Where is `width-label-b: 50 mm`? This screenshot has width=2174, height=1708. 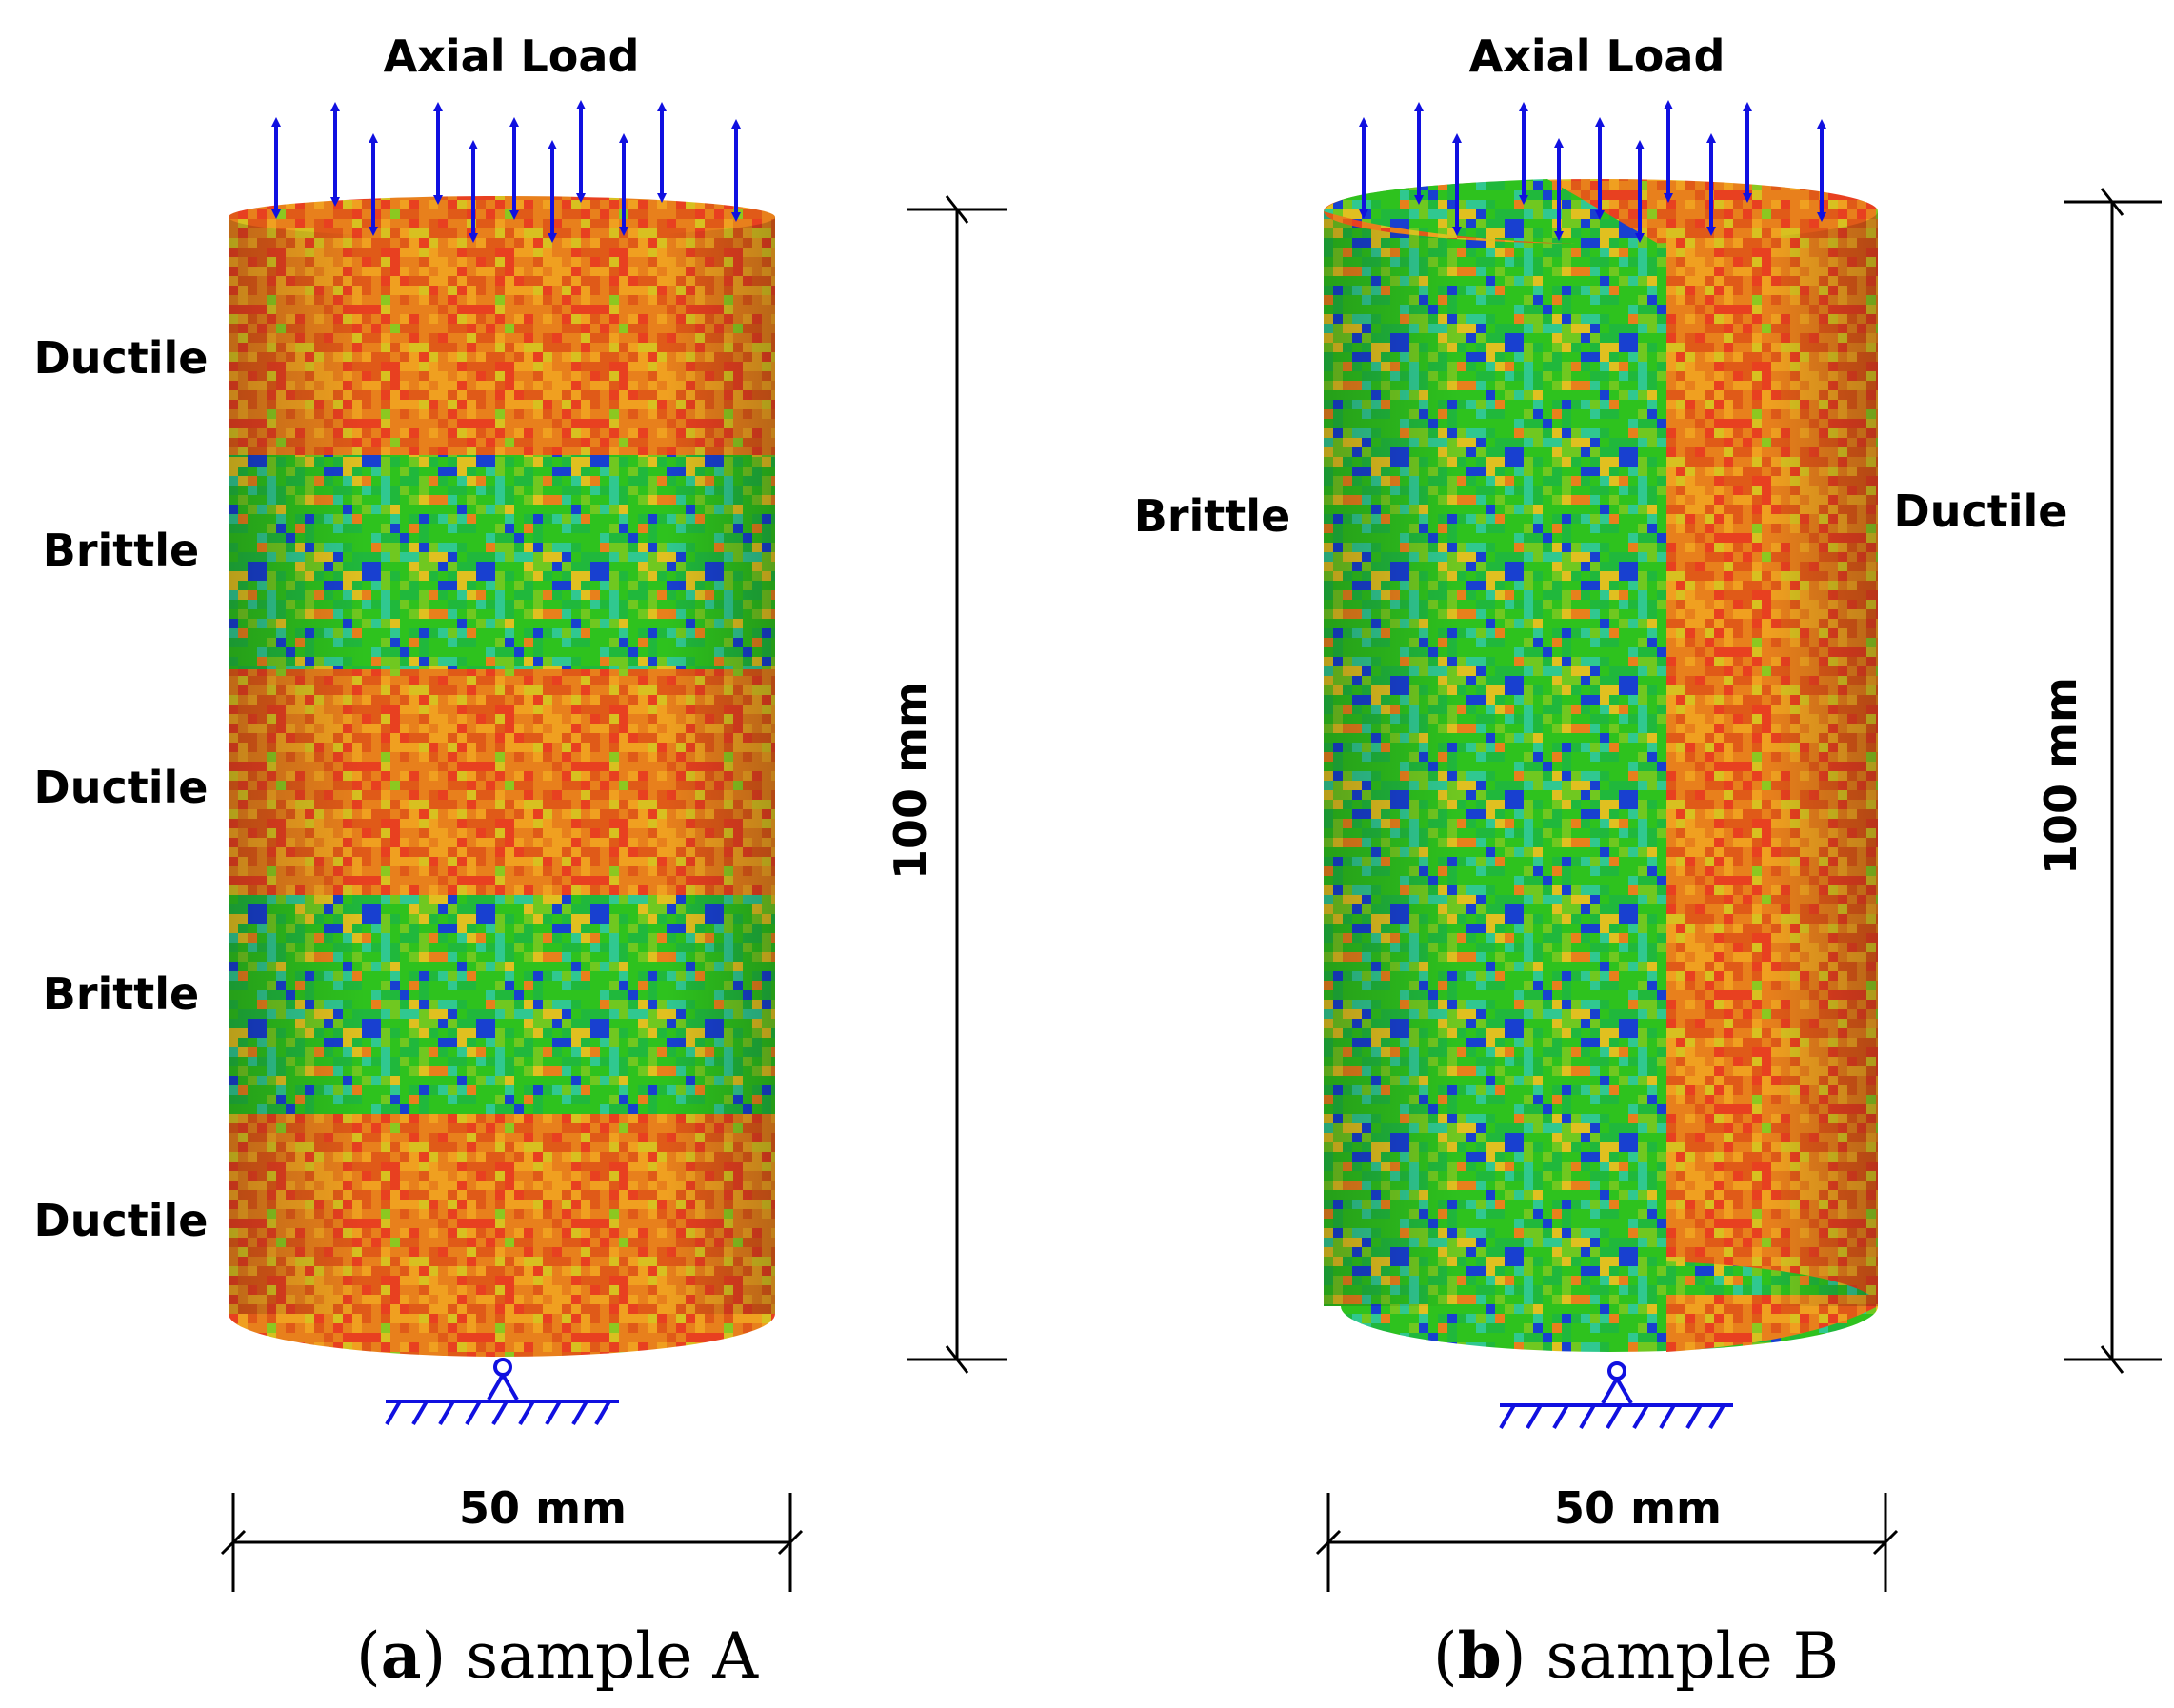
width-label-b: 50 mm is located at coordinates (1638, 1508).